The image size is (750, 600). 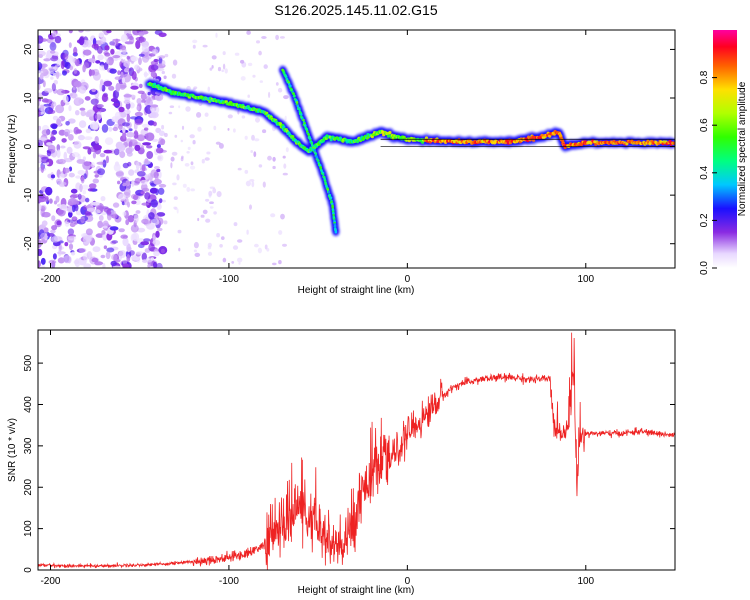 I want to click on spectrogram-y-tick-label: 10, so click(x=28, y=98).